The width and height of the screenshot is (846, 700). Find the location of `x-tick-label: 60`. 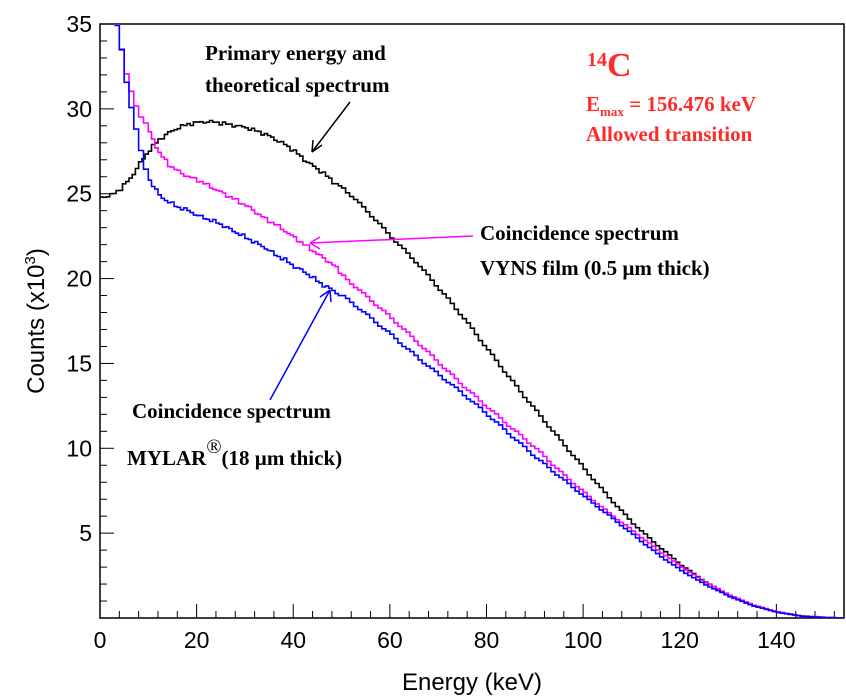

x-tick-label: 60 is located at coordinates (390, 640).